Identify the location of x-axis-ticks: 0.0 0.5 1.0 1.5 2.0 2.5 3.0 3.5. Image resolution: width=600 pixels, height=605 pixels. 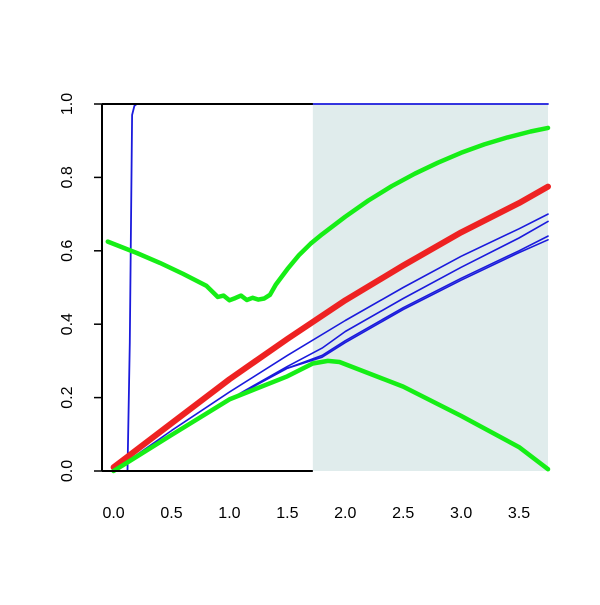
(316, 513).